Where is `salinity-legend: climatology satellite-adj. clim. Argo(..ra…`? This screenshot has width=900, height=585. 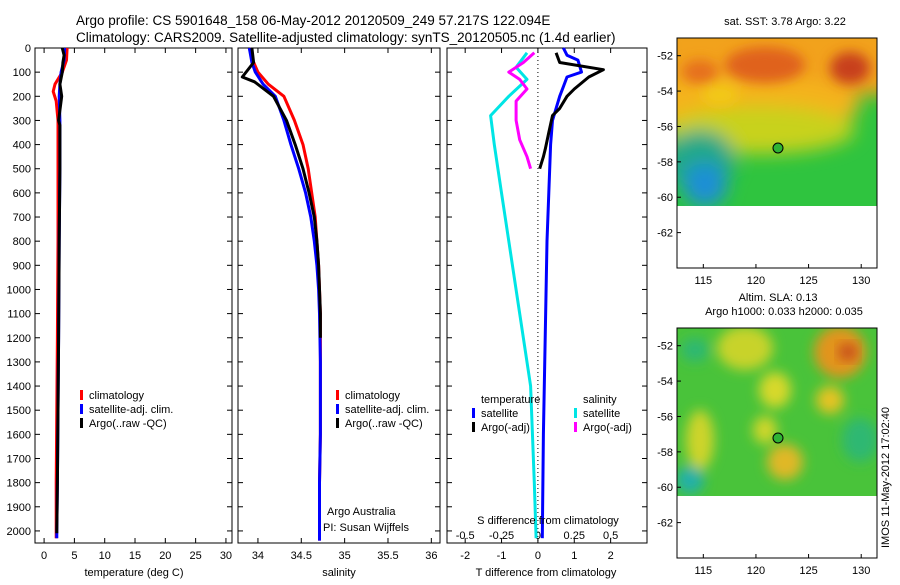
salinity-legend: climatology satellite-adj. clim. Argo(..ra… is located at coordinates (382, 410).